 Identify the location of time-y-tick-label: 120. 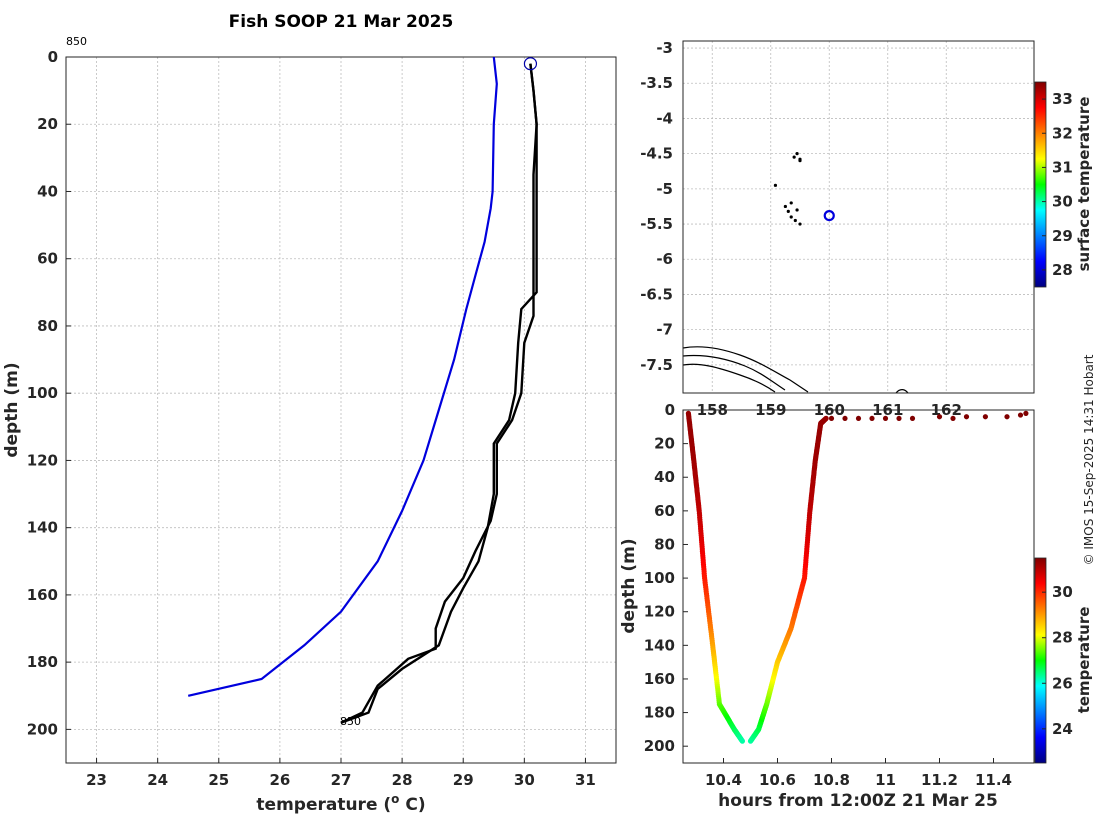
(659, 612).